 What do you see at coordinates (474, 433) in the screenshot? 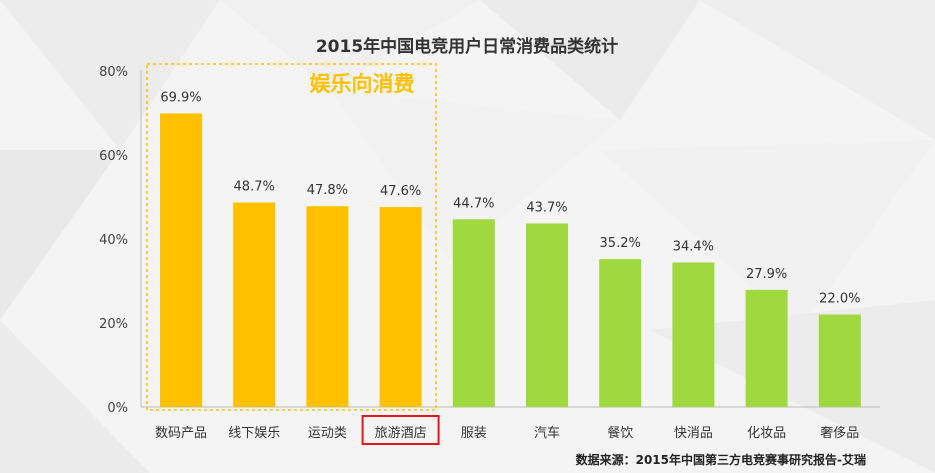
I see `category-label: 服装` at bounding box center [474, 433].